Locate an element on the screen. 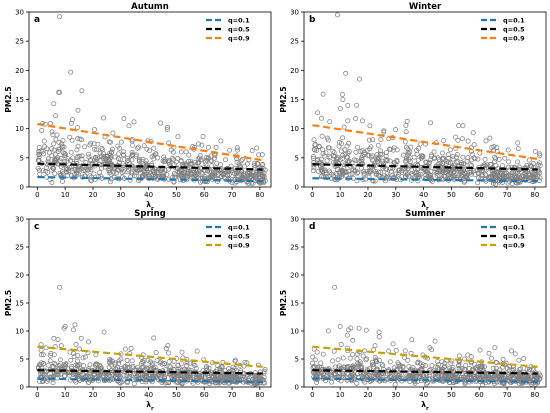 This screenshot has width=550, height=413. x-tick-label: 80 is located at coordinates (259, 195).